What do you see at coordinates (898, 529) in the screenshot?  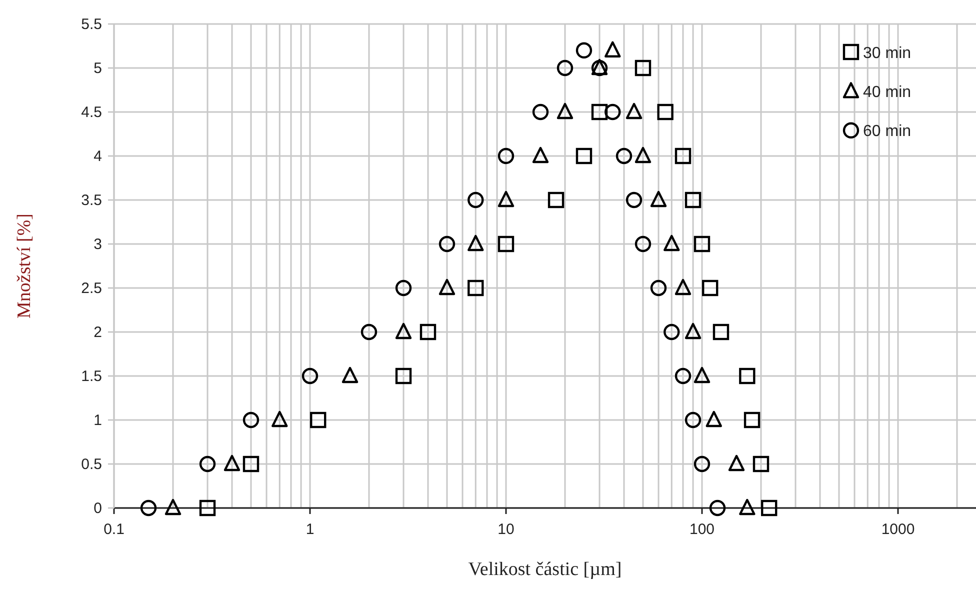 I see `x-tick-label: 1000` at bounding box center [898, 529].